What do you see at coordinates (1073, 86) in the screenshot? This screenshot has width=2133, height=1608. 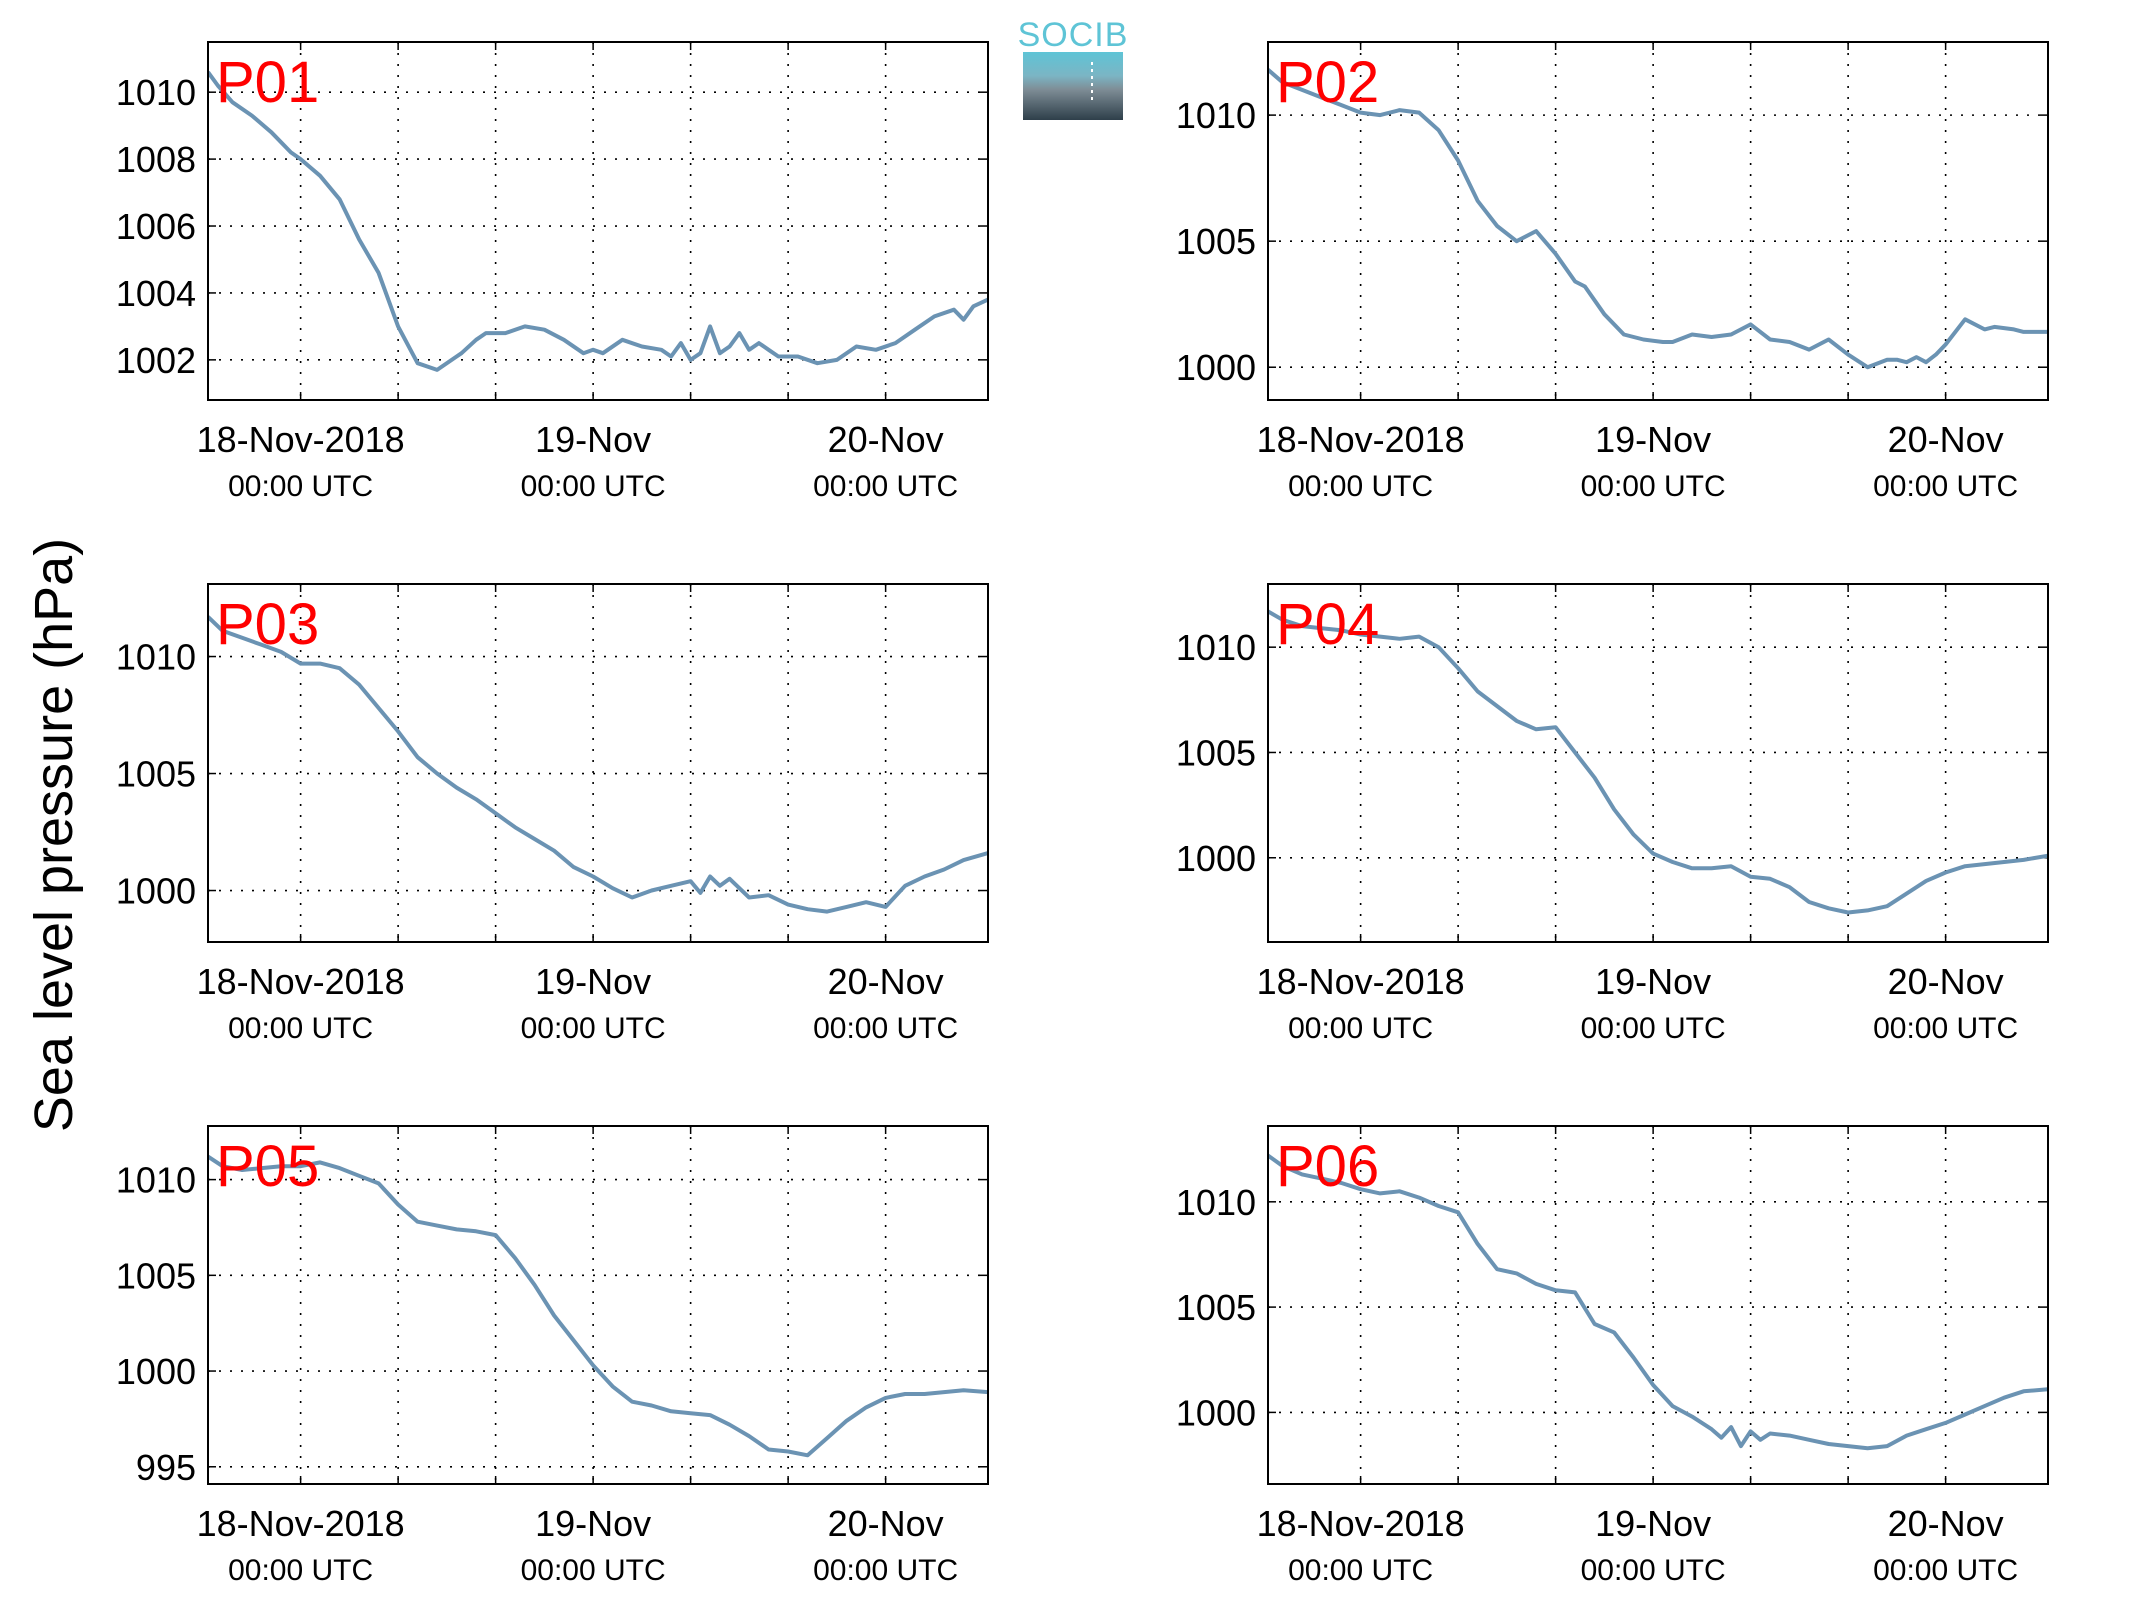 I see `socib-logo-mark` at bounding box center [1073, 86].